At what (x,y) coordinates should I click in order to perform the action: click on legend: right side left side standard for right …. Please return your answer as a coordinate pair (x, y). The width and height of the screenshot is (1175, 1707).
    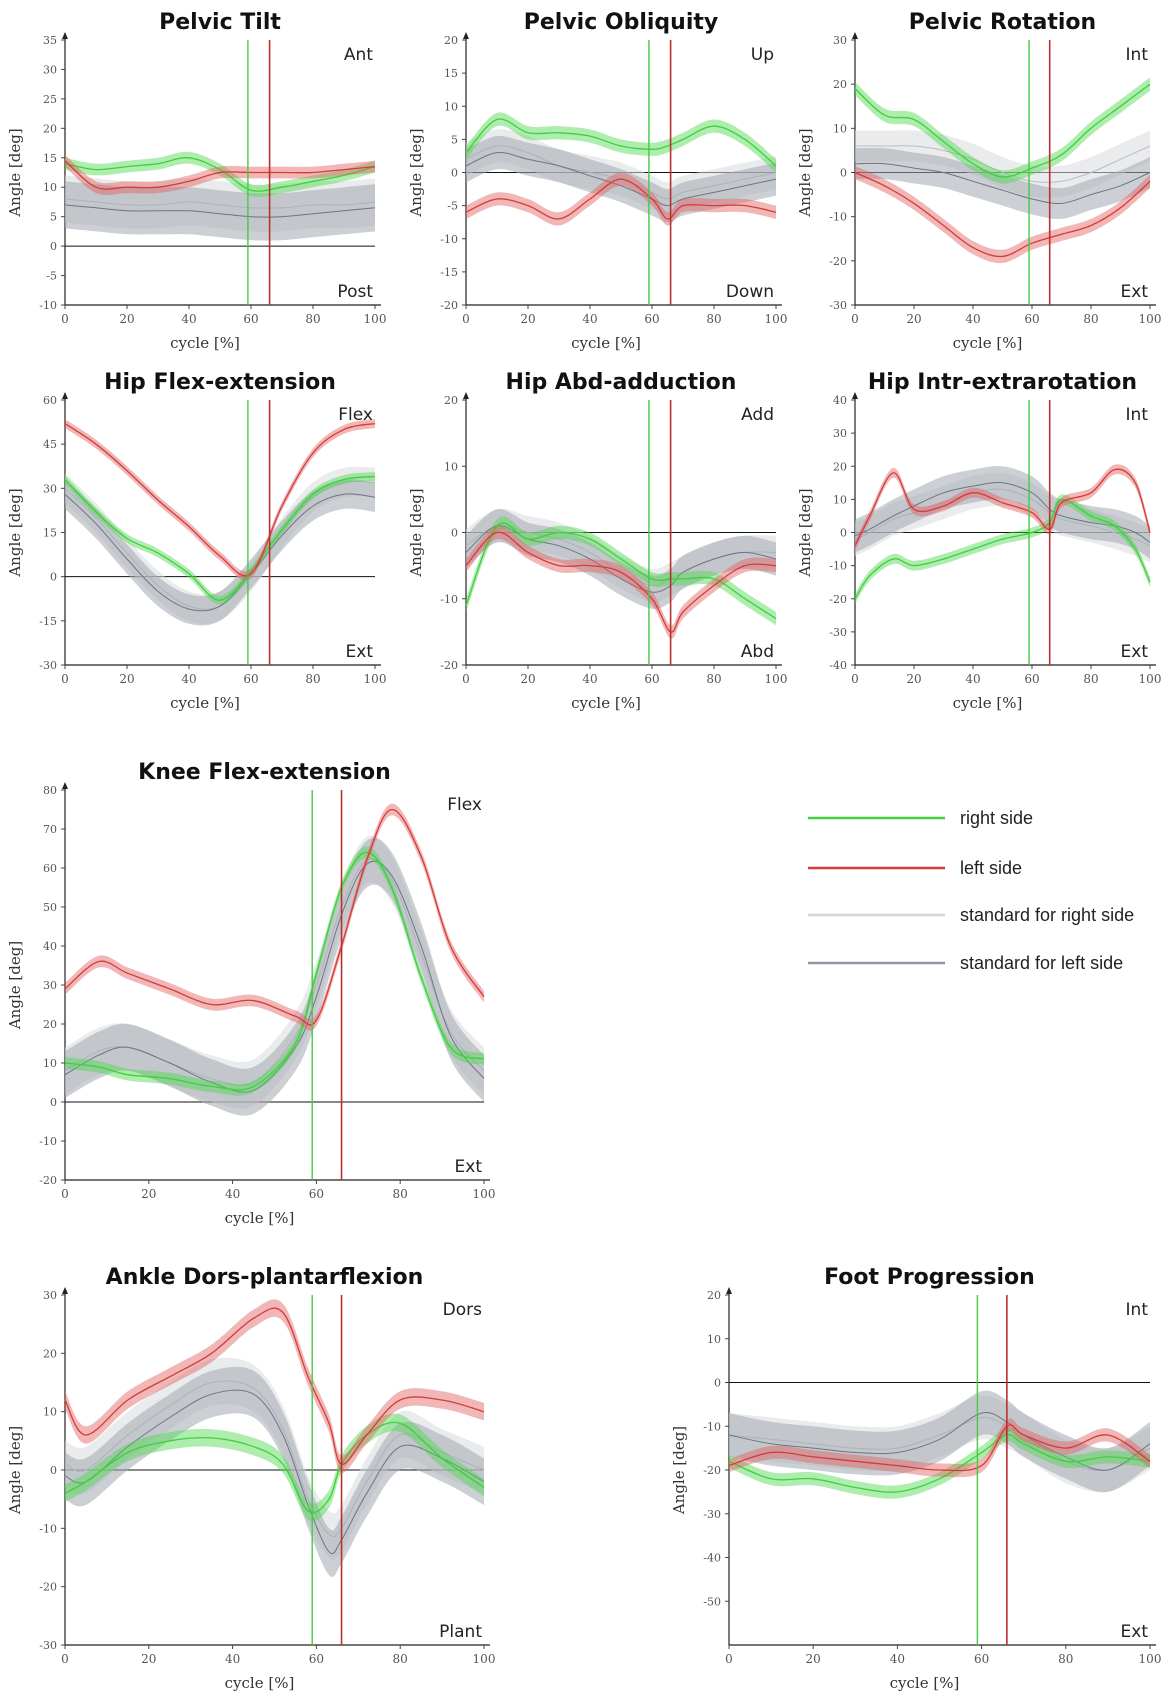
    Looking at the image, I should click on (971, 890).